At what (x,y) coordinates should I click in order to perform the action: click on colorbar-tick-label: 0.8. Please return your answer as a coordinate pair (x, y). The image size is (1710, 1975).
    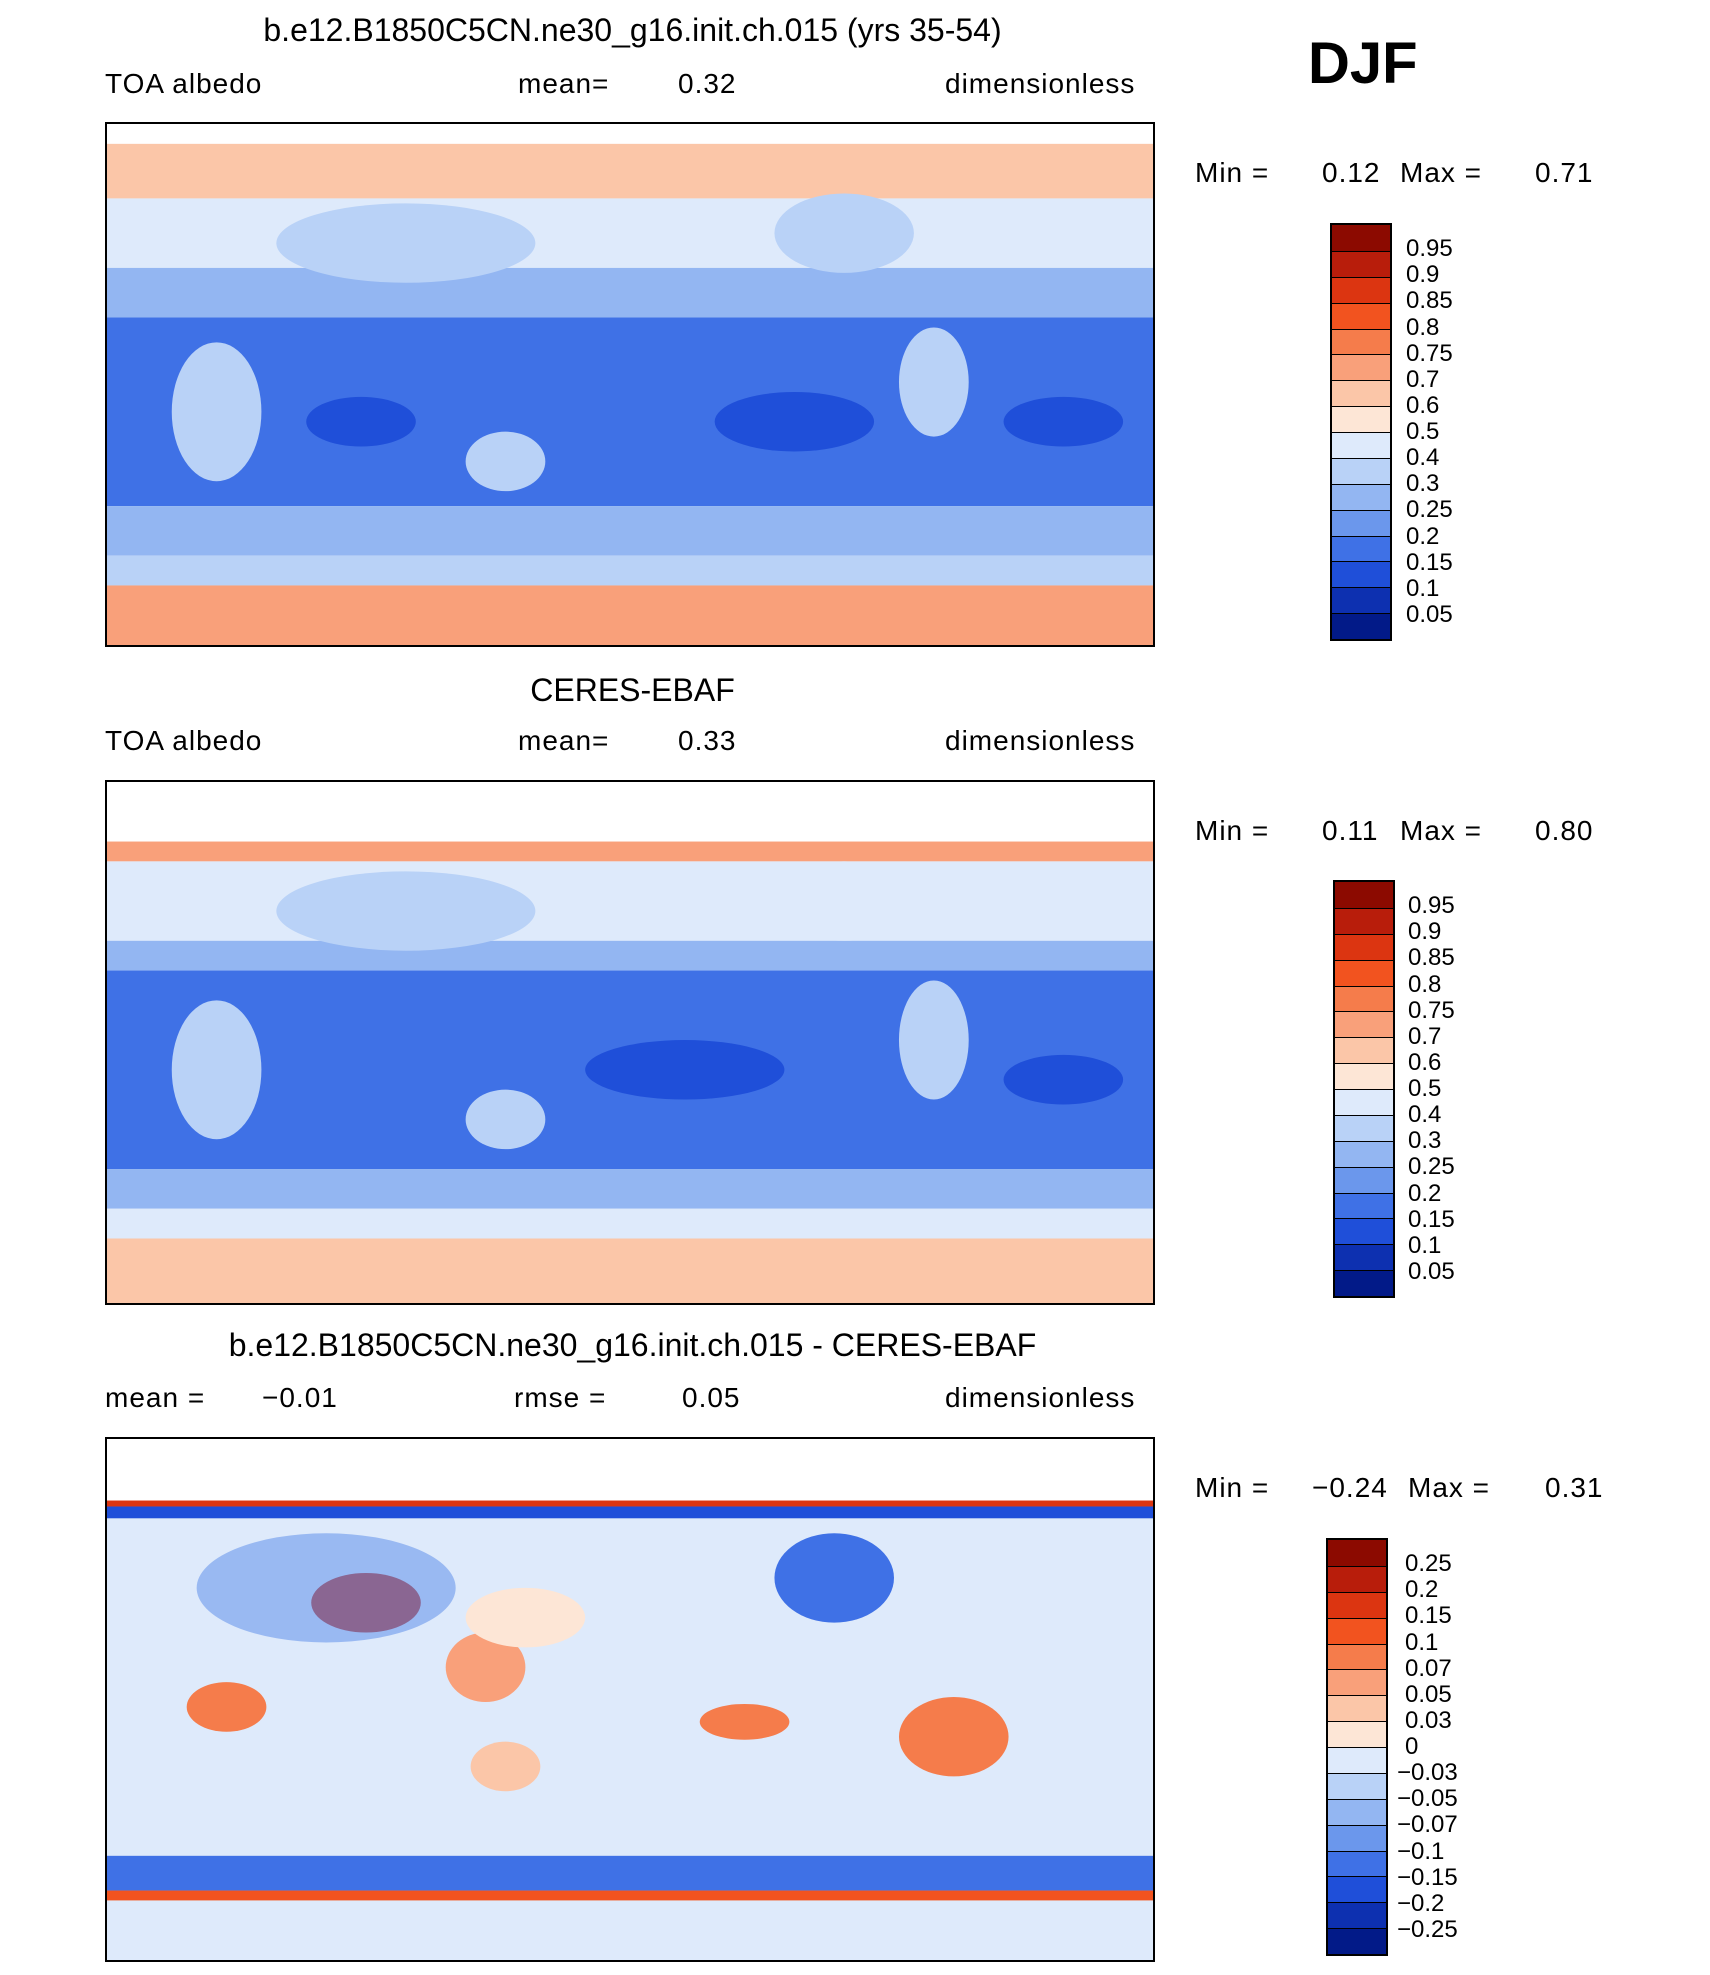
    Looking at the image, I should click on (1423, 327).